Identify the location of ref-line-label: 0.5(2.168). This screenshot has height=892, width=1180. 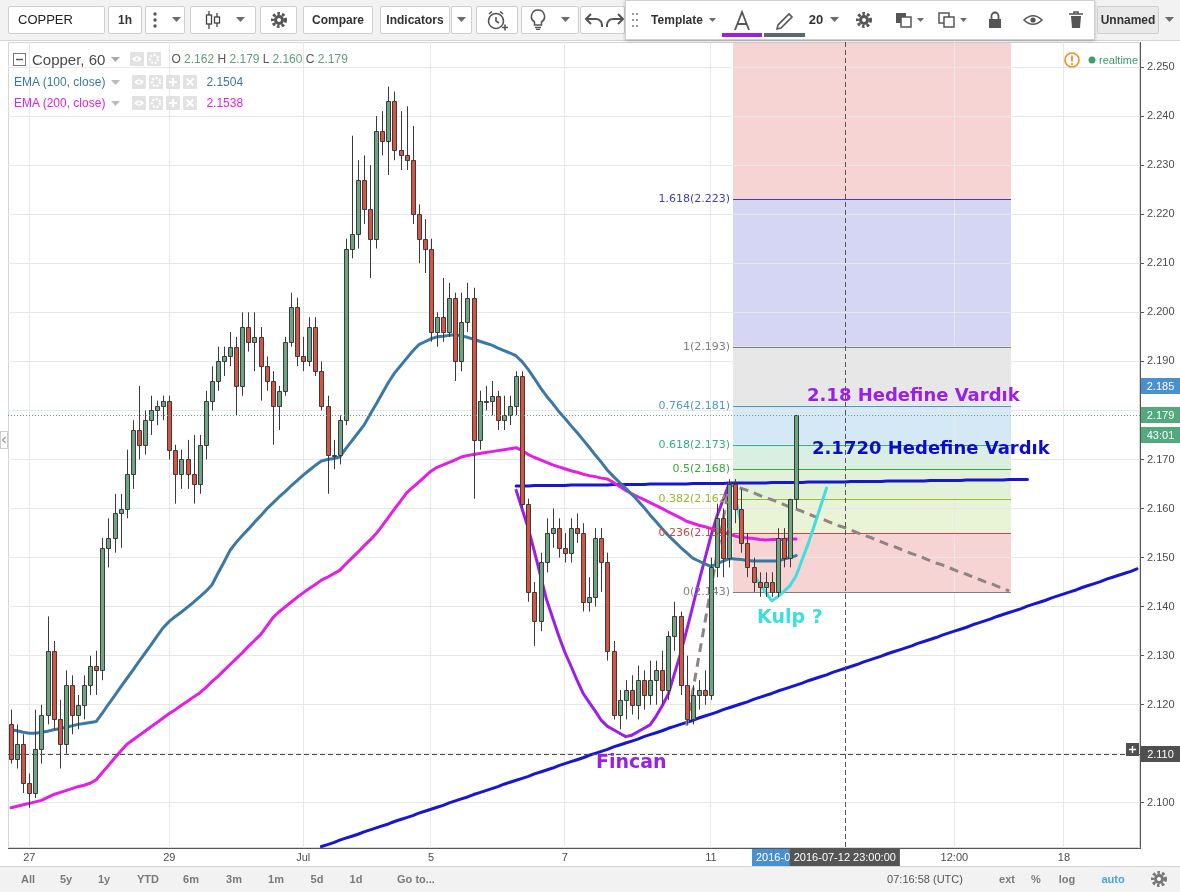
(701, 469).